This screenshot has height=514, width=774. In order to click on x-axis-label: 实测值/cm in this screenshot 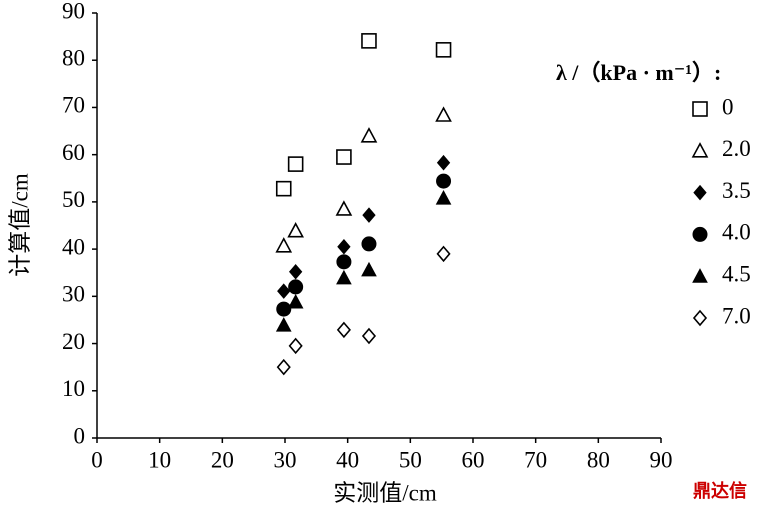, I will do `click(385, 492)`.